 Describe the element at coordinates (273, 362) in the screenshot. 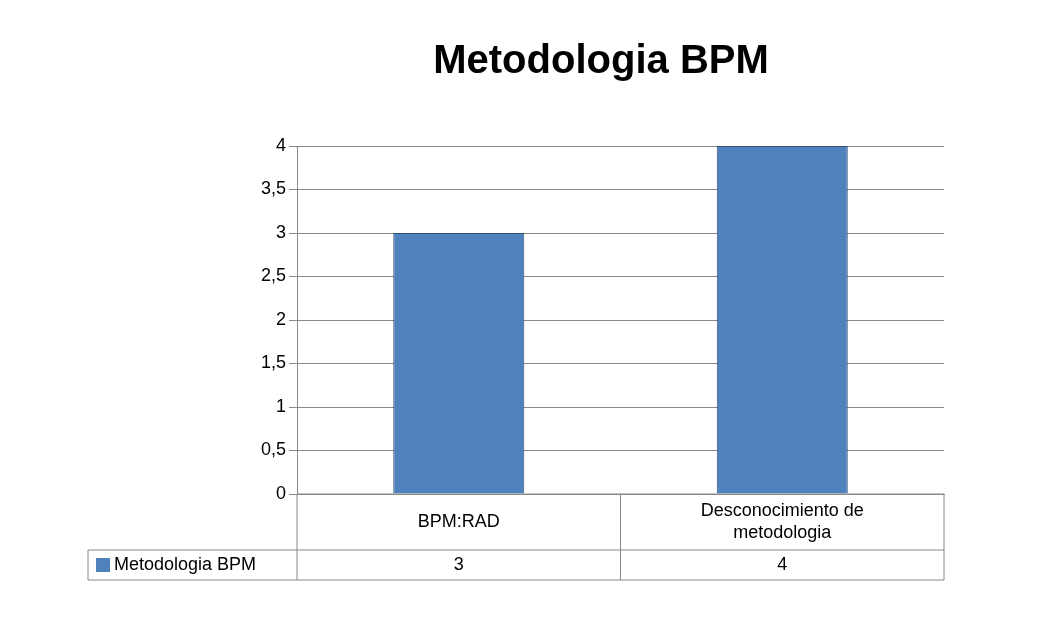

I see `y-tick-label: 1,5` at that location.